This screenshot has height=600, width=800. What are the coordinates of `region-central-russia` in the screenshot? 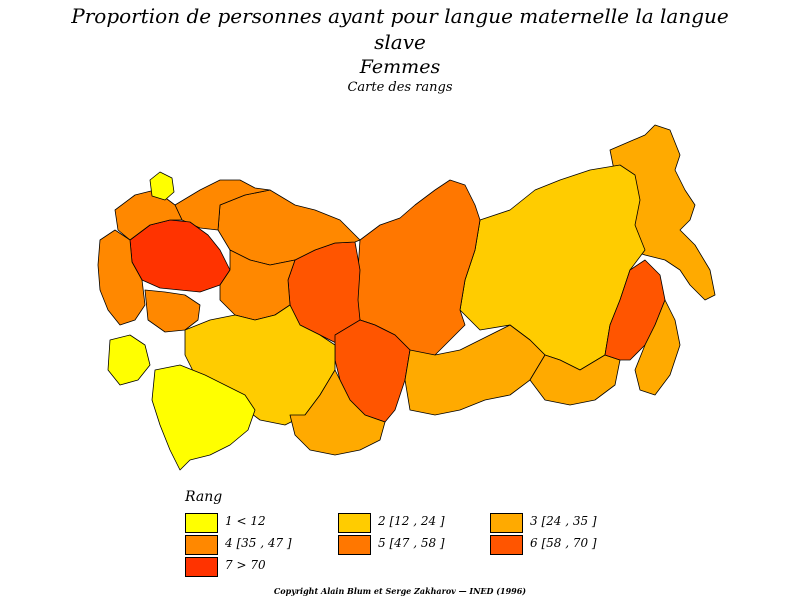 It's located at (180, 256).